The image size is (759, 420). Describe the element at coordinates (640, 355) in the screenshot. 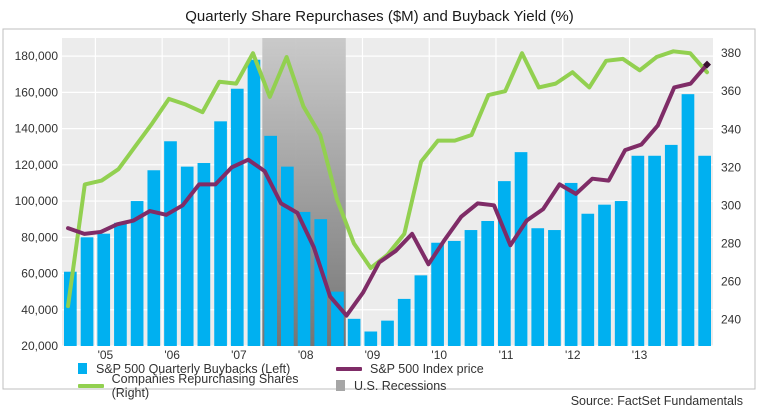

I see `x-tick-label: '13` at that location.